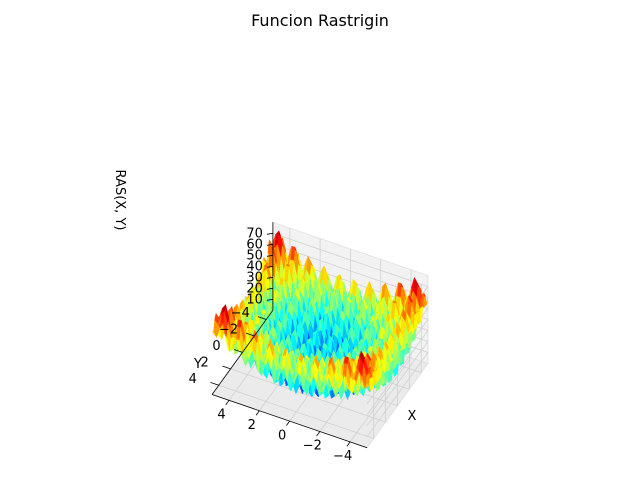 This screenshot has height=480, width=640. I want to click on z-tick-label: 20, so click(254, 288).